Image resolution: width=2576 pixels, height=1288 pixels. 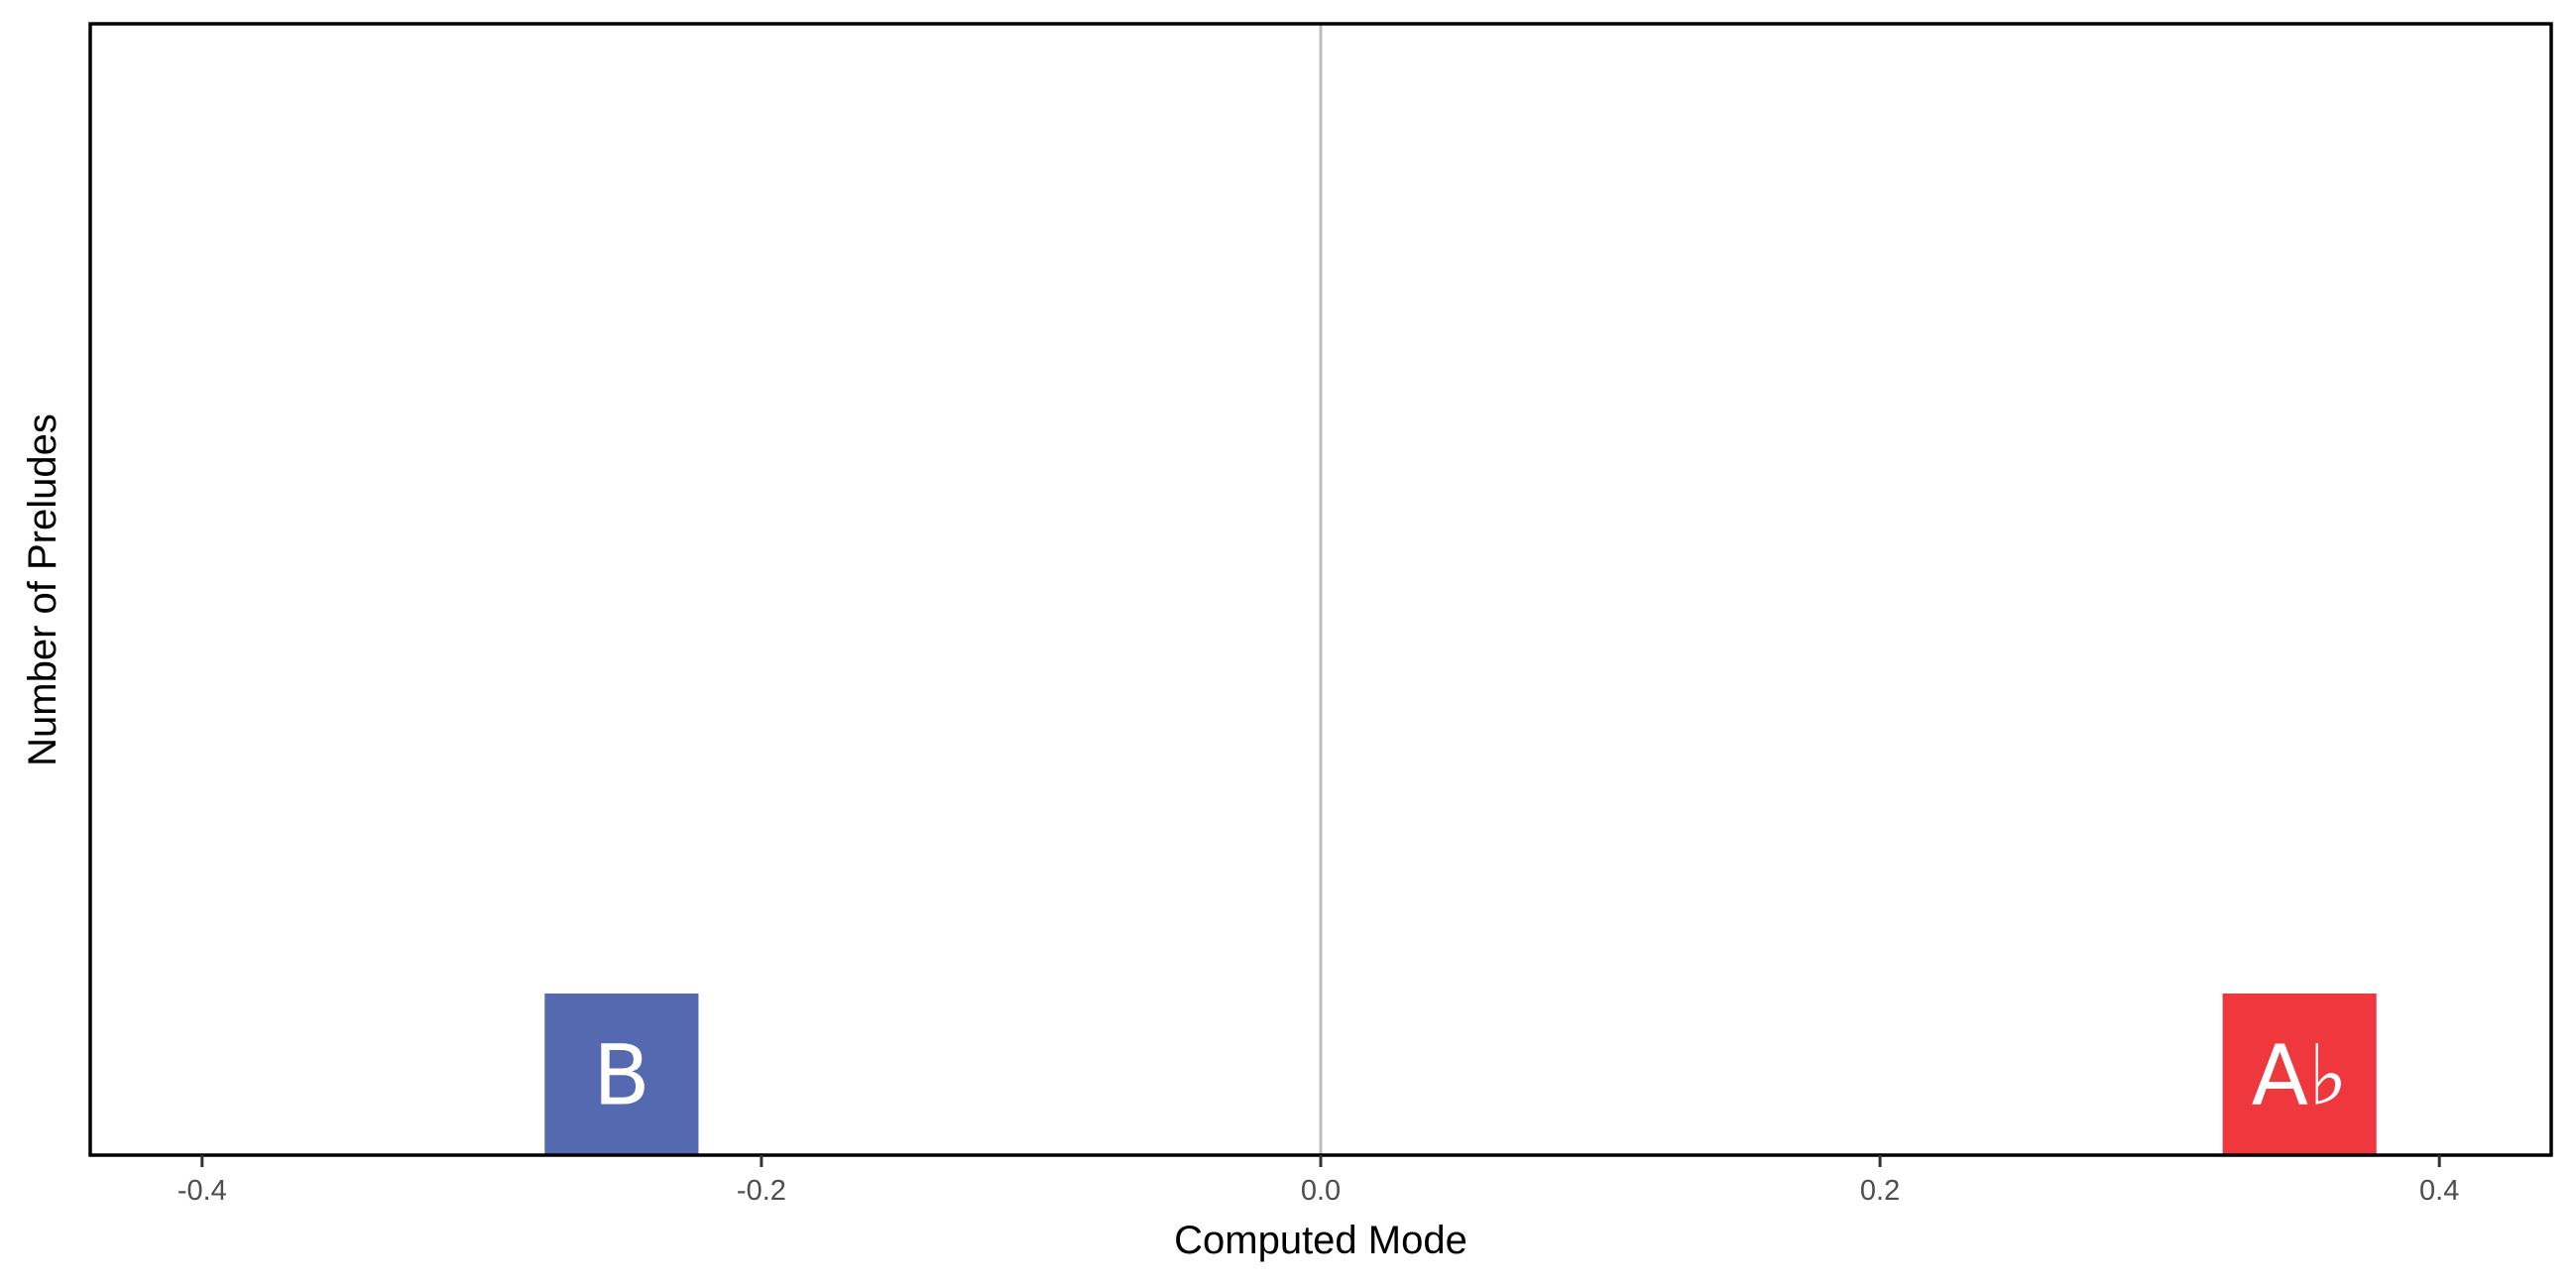 I want to click on x-tick-label: 0.4, so click(x=2439, y=1191).